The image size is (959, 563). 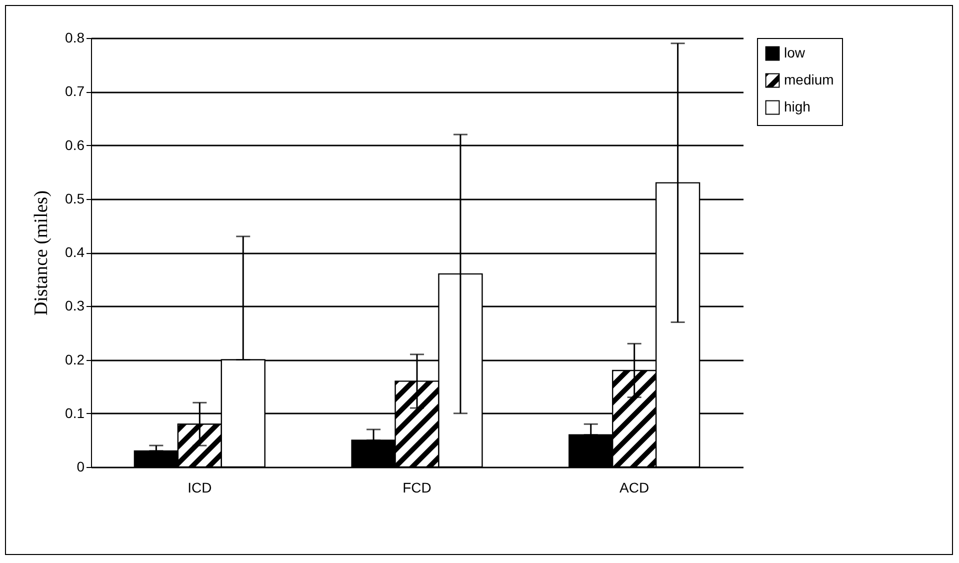 What do you see at coordinates (75, 38) in the screenshot?
I see `y-tick-label: 0.8` at bounding box center [75, 38].